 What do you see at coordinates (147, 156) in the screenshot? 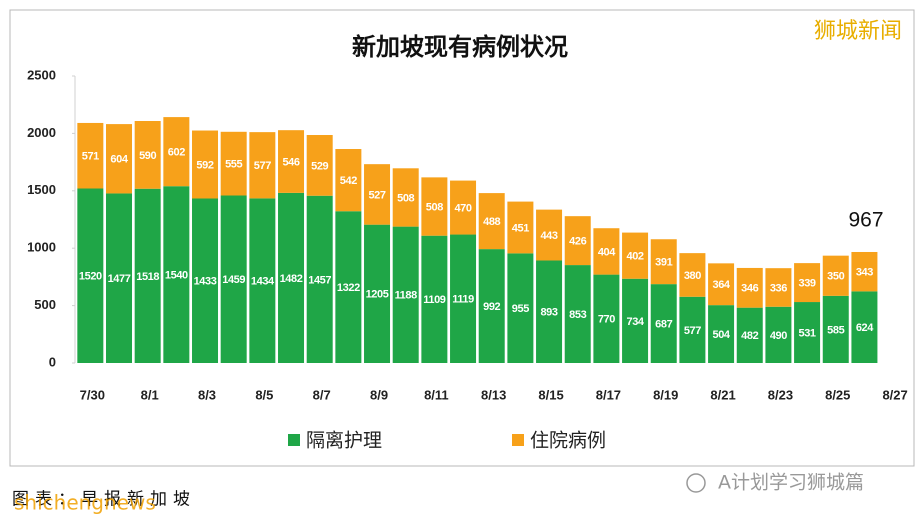
I see `value-label: 590` at bounding box center [147, 156].